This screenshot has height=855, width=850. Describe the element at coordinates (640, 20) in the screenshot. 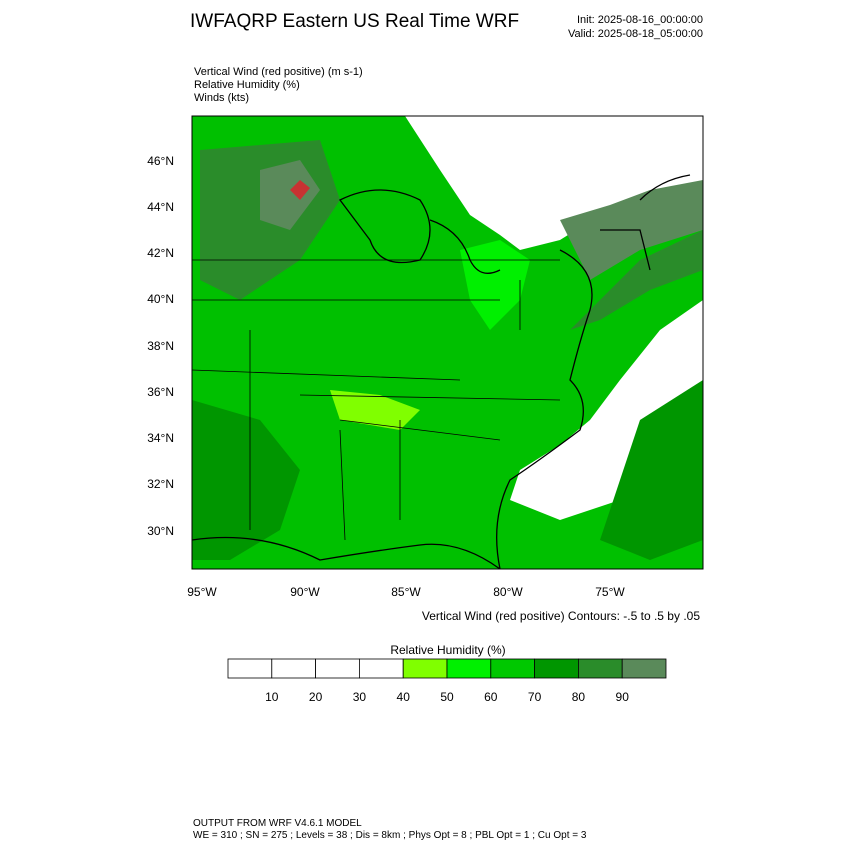

I see `init-time: Init: 2025-08-16_00:00:00` at that location.